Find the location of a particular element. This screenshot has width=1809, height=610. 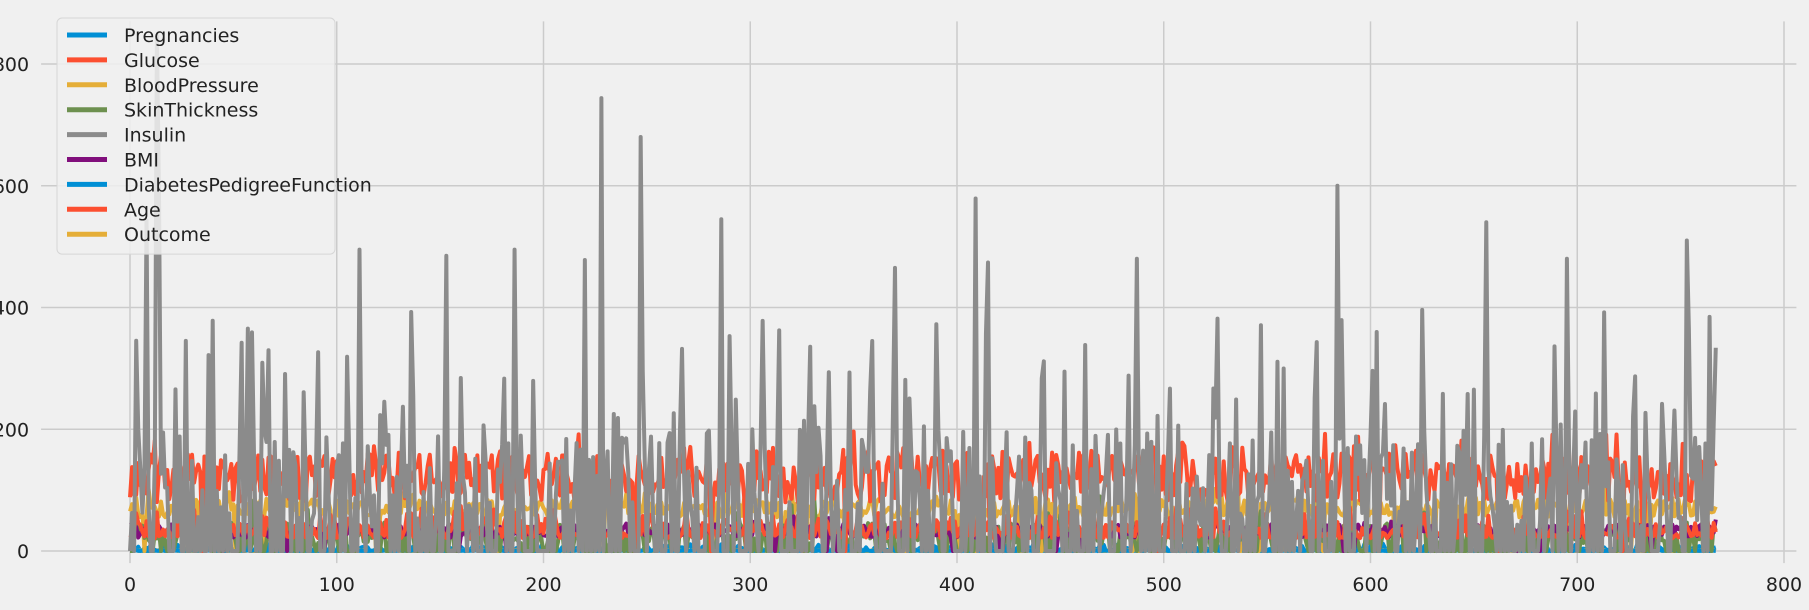

y-tick-label: 800 is located at coordinates (14, 65).